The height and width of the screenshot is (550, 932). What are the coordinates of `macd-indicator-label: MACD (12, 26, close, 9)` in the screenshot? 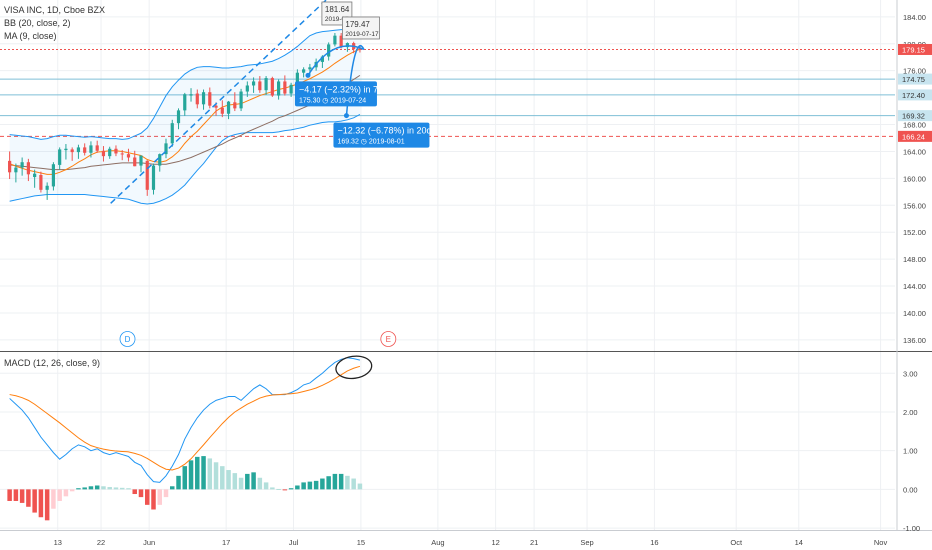 It's located at (52, 363).